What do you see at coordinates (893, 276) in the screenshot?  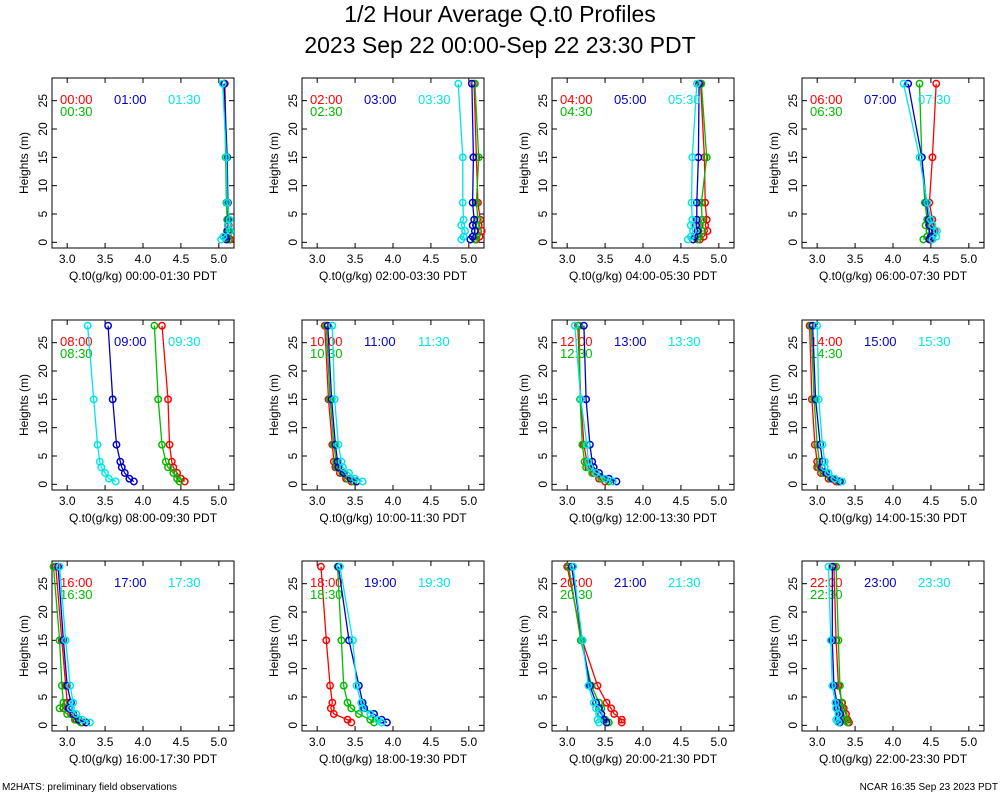 I see `x-axis-label: Q.t0(g/kg) 06:00-07:30 PDT` at bounding box center [893, 276].